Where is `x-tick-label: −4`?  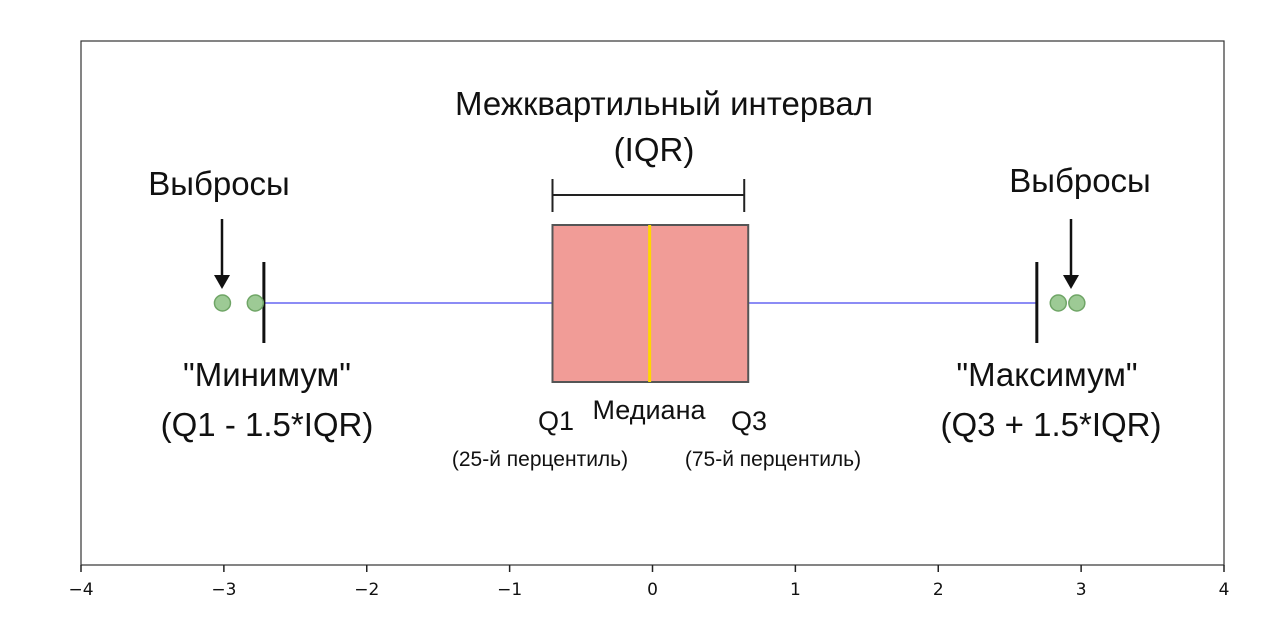
x-tick-label: −4 is located at coordinates (80, 590).